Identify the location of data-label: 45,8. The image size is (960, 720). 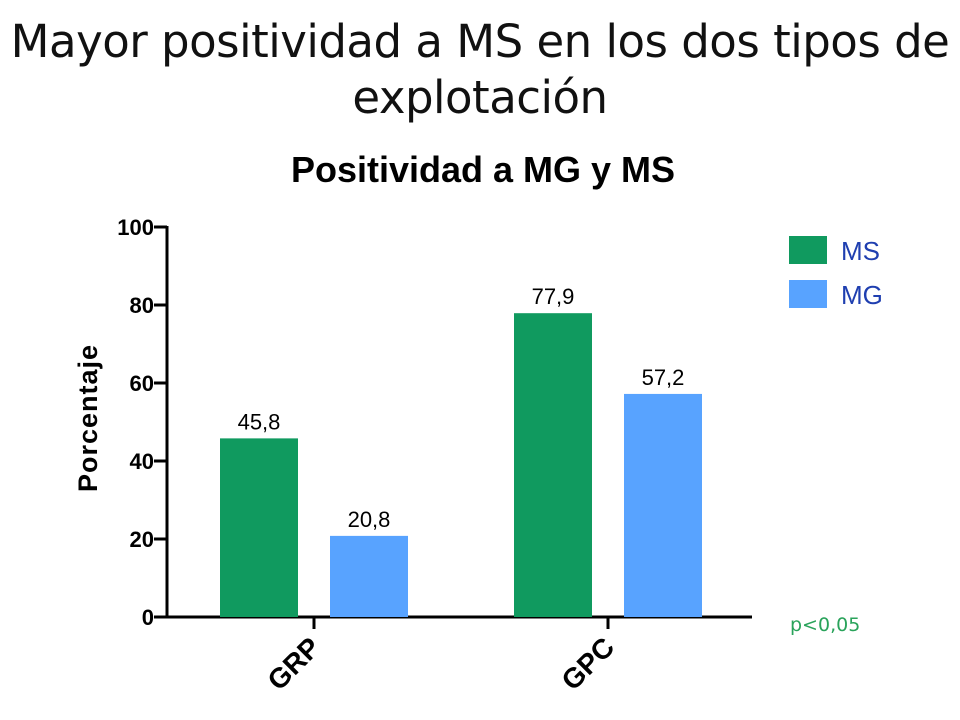
(259, 421).